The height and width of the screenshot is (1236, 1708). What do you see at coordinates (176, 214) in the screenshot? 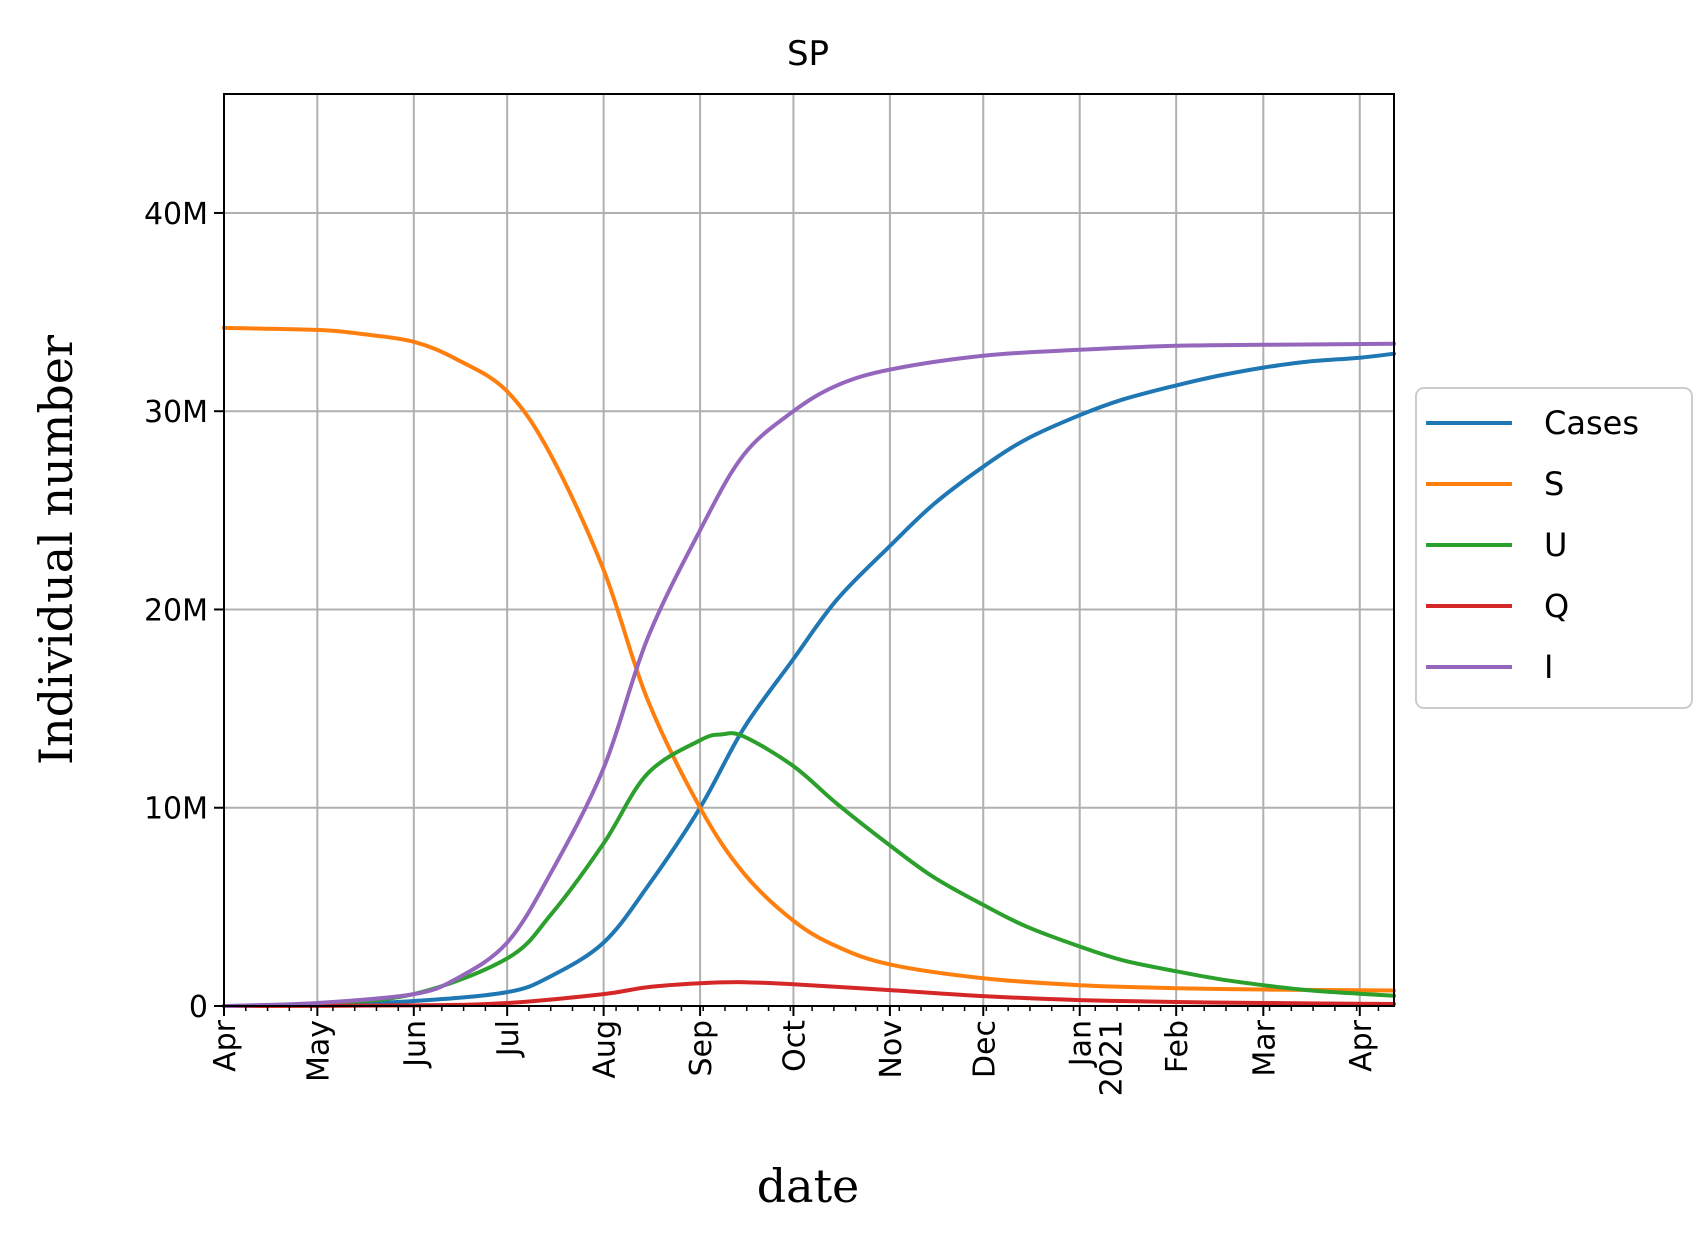
I see `y-tick-label: 40M` at bounding box center [176, 214].